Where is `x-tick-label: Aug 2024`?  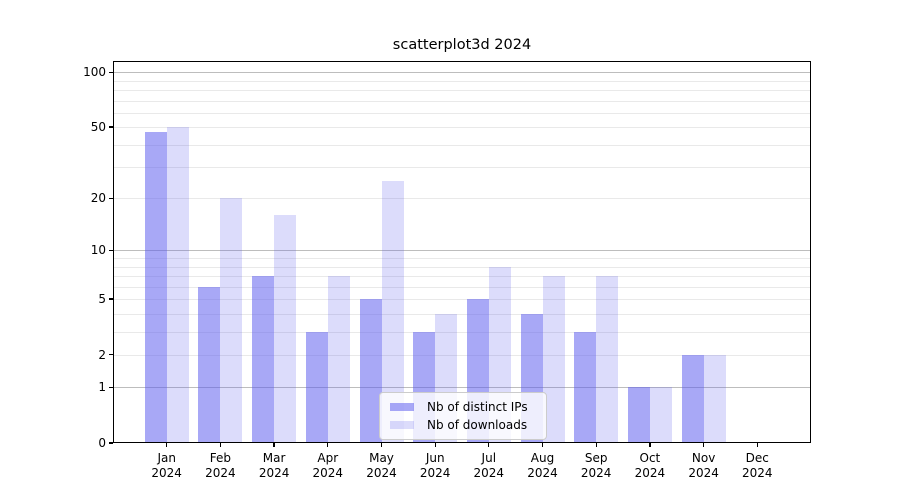
x-tick-label: Aug 2024 is located at coordinates (543, 466).